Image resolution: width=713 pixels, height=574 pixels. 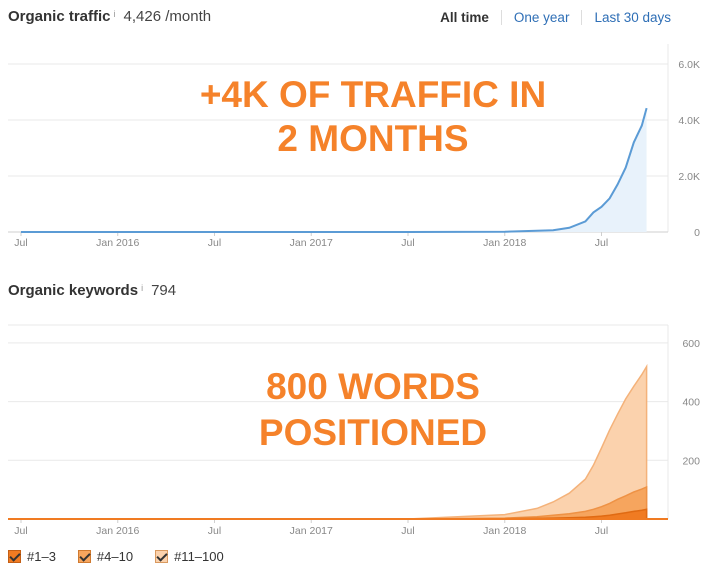 What do you see at coordinates (59, 16) in the screenshot?
I see `traffic-title: Organic traffic` at bounding box center [59, 16].